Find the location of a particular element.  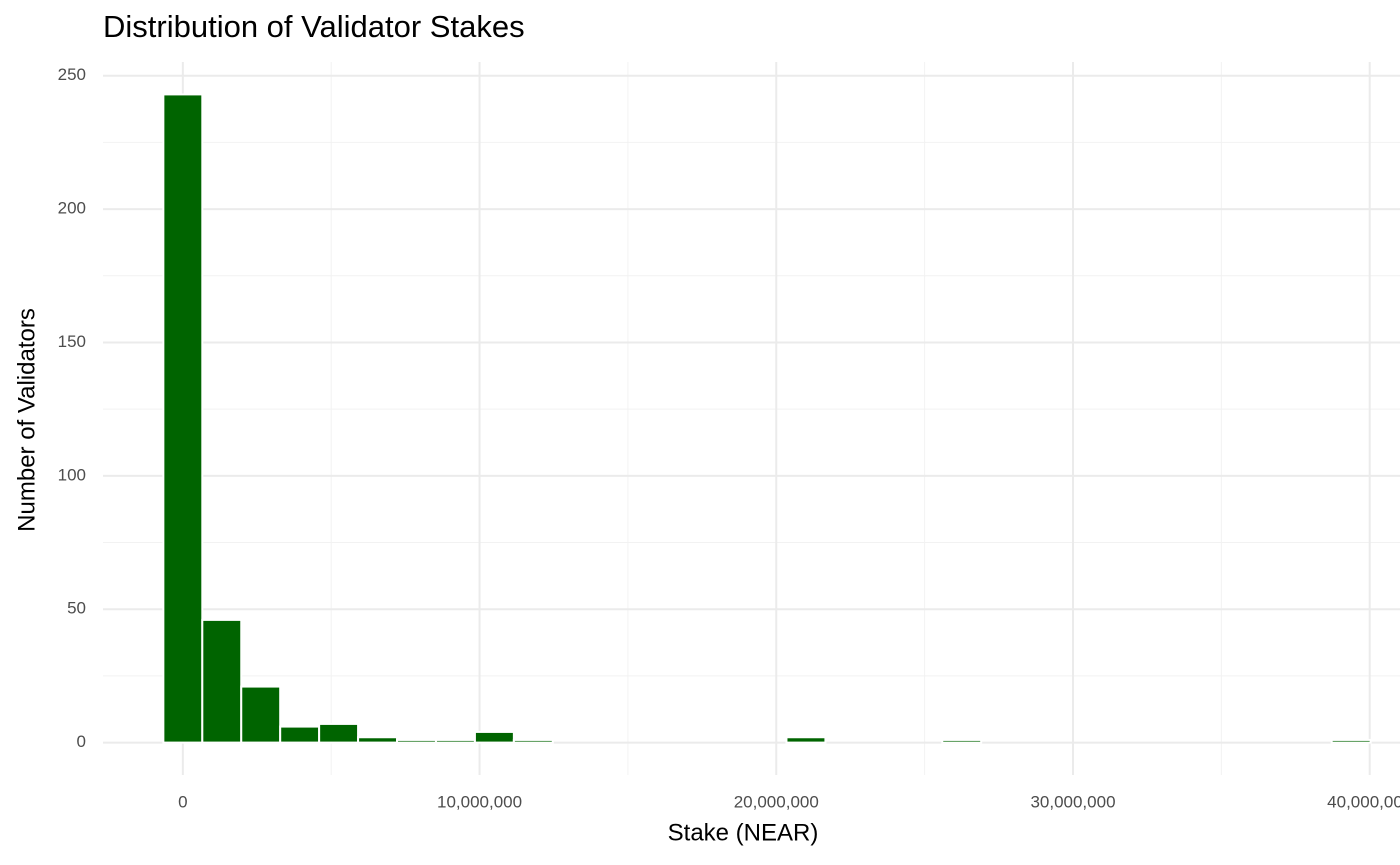

y-tick-label: 100 is located at coordinates (72, 474).